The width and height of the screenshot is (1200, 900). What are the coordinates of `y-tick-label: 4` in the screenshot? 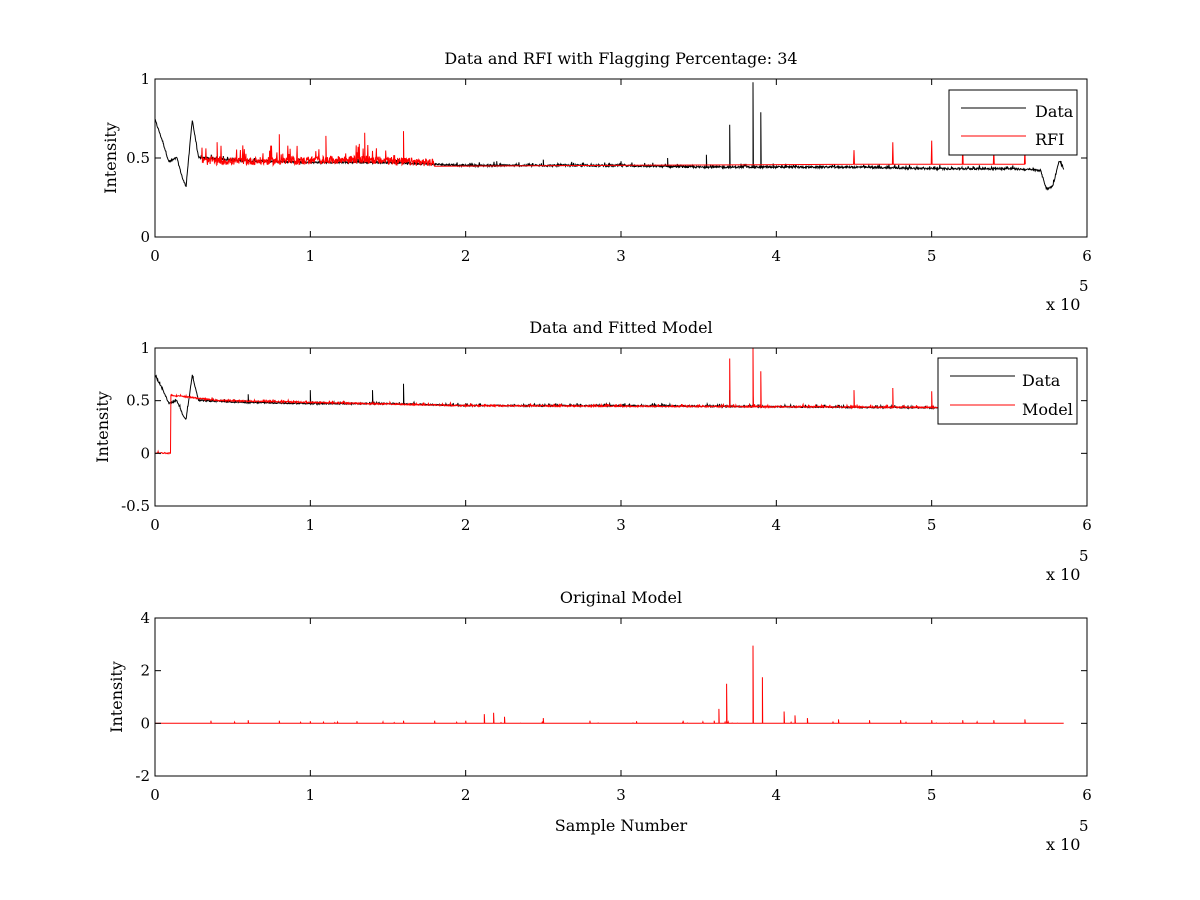 It's located at (145, 618).